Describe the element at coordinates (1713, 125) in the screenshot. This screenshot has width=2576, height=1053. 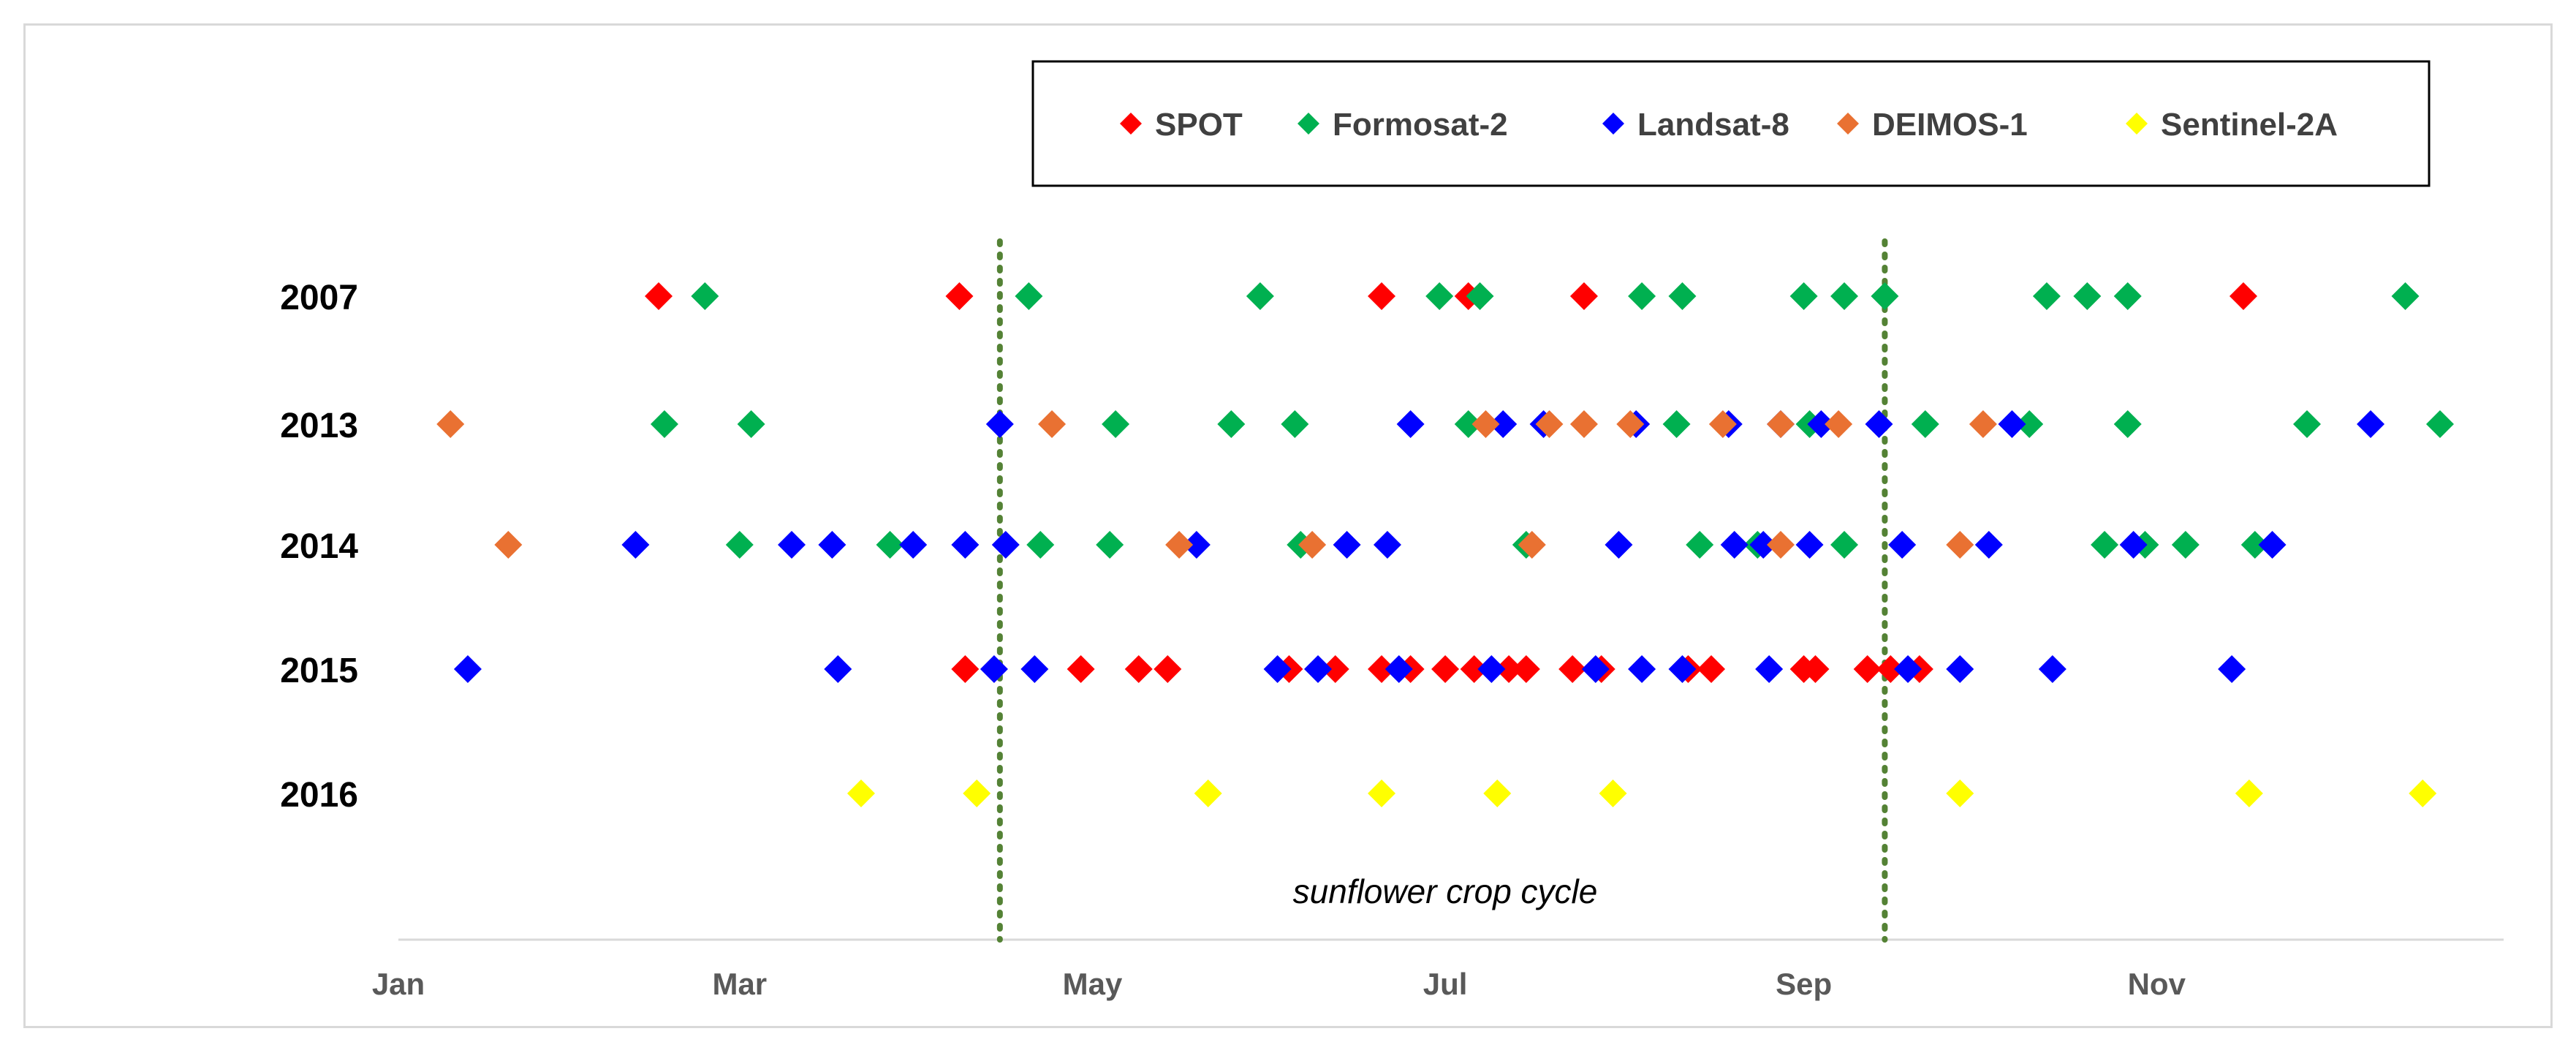
I see `legend-label-landsat-8: Landsat-8` at that location.